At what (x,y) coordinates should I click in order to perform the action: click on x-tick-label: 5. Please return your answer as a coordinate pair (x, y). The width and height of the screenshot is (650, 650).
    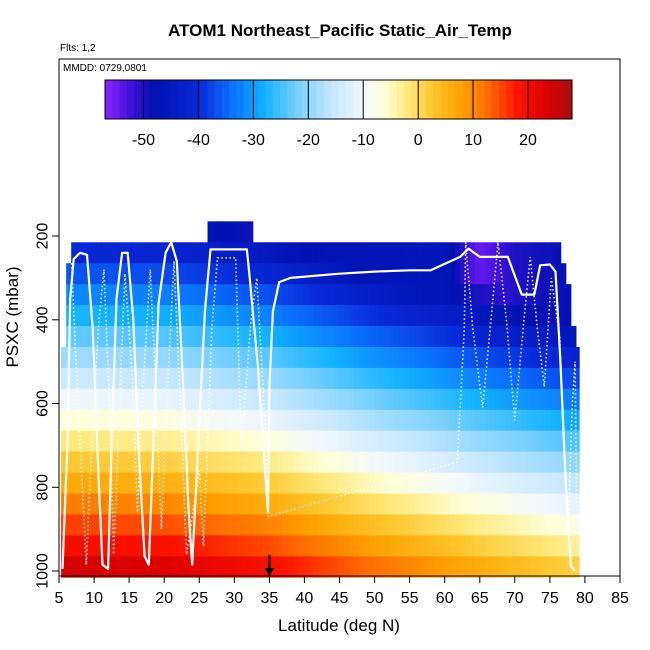
    Looking at the image, I should click on (59, 598).